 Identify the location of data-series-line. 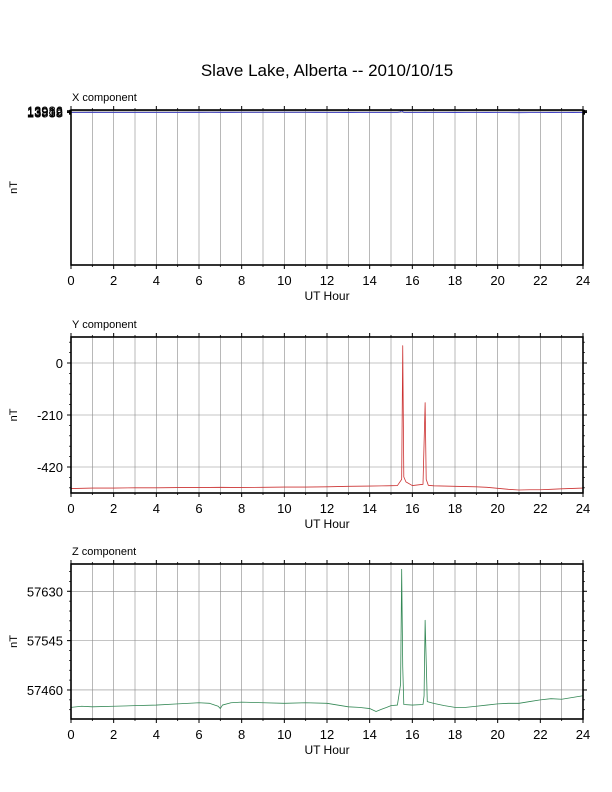
(327, 111).